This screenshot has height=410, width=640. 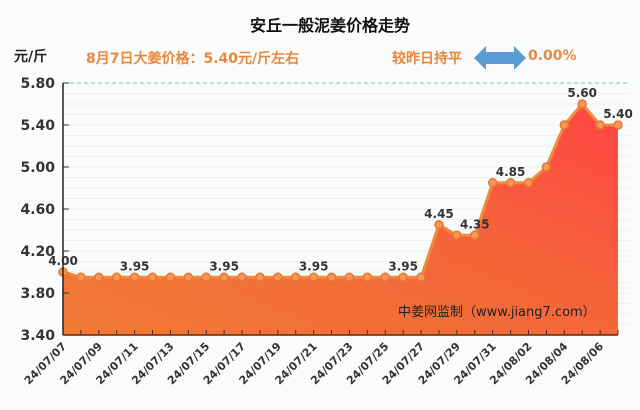 What do you see at coordinates (37, 168) in the screenshot?
I see `y-tick-label: 5.00` at bounding box center [37, 168].